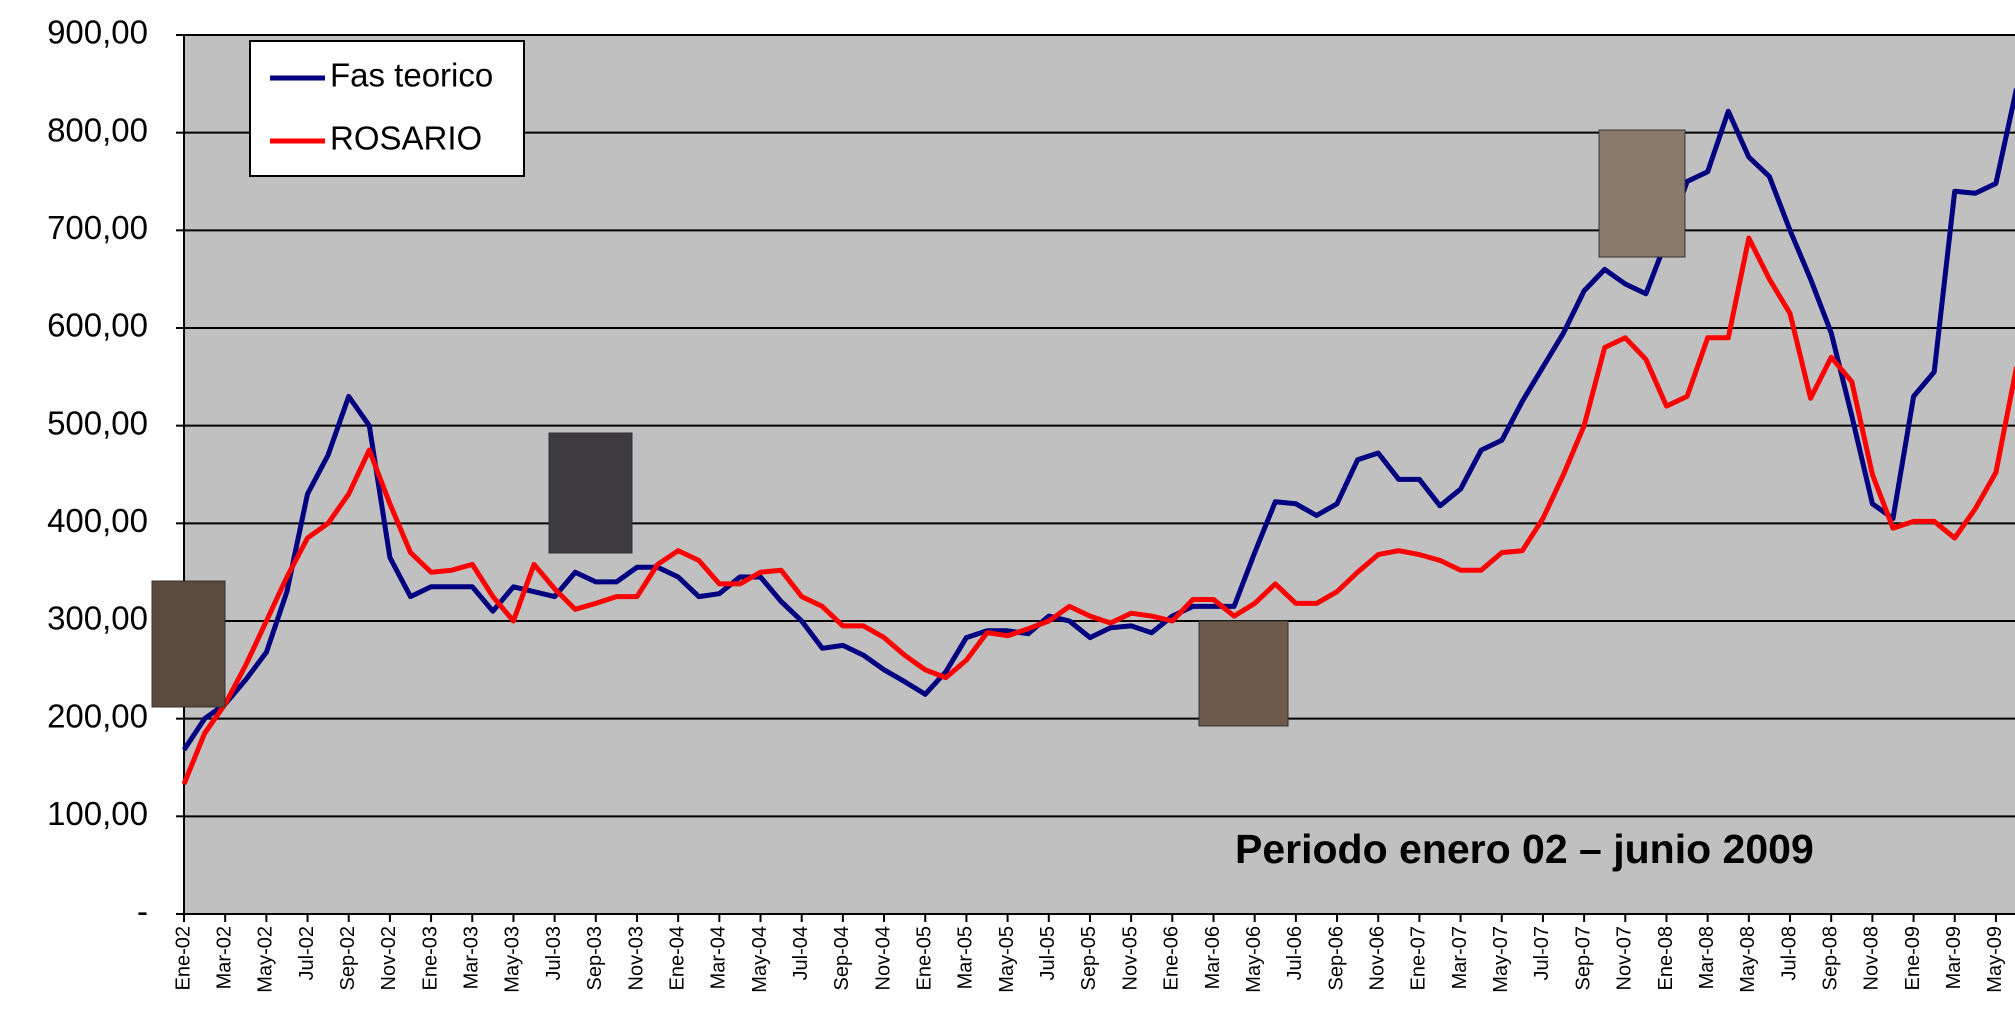 The width and height of the screenshot is (2015, 1033). What do you see at coordinates (1172, 958) in the screenshot?
I see `x-tick-label: Ene-06` at bounding box center [1172, 958].